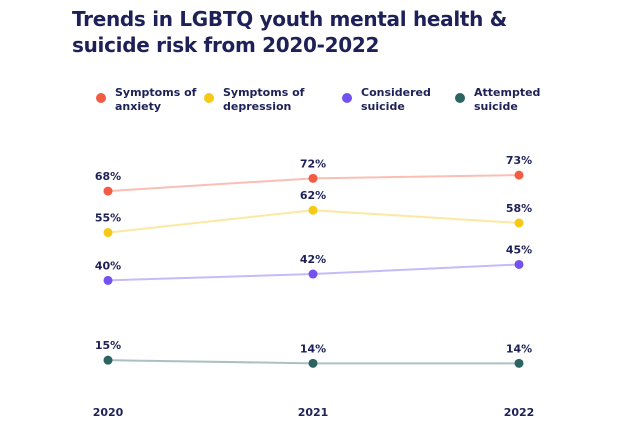  I want to click on value-label: 73%, so click(519, 160).